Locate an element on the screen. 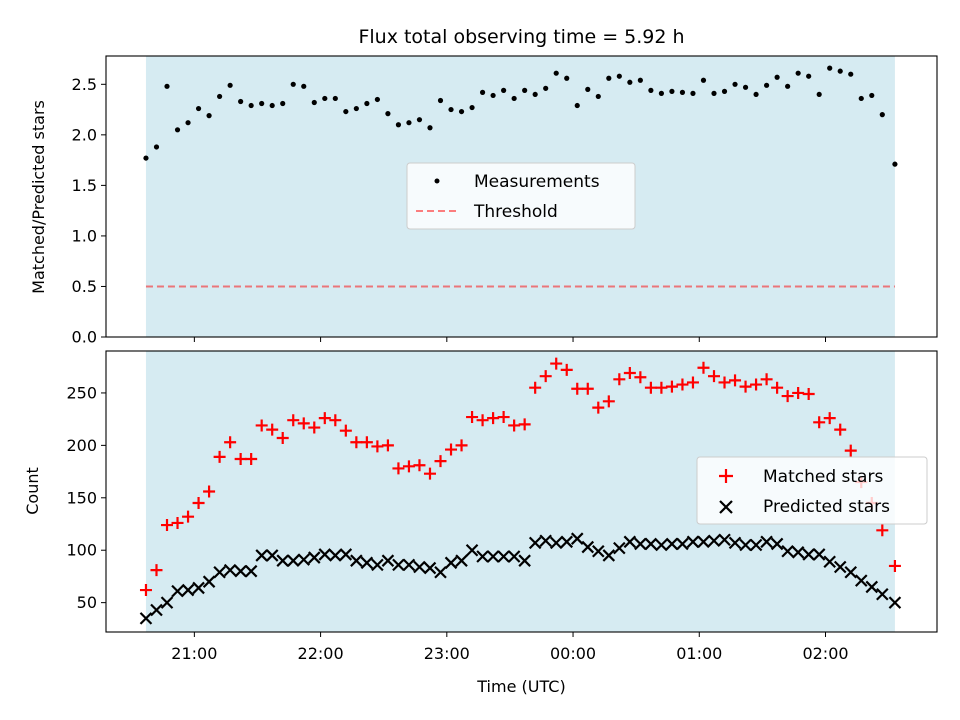 The height and width of the screenshot is (720, 960). bottom-x-axis: 21:00 22:00 23:00 00:00 01:00 02:00 is located at coordinates (510, 647).